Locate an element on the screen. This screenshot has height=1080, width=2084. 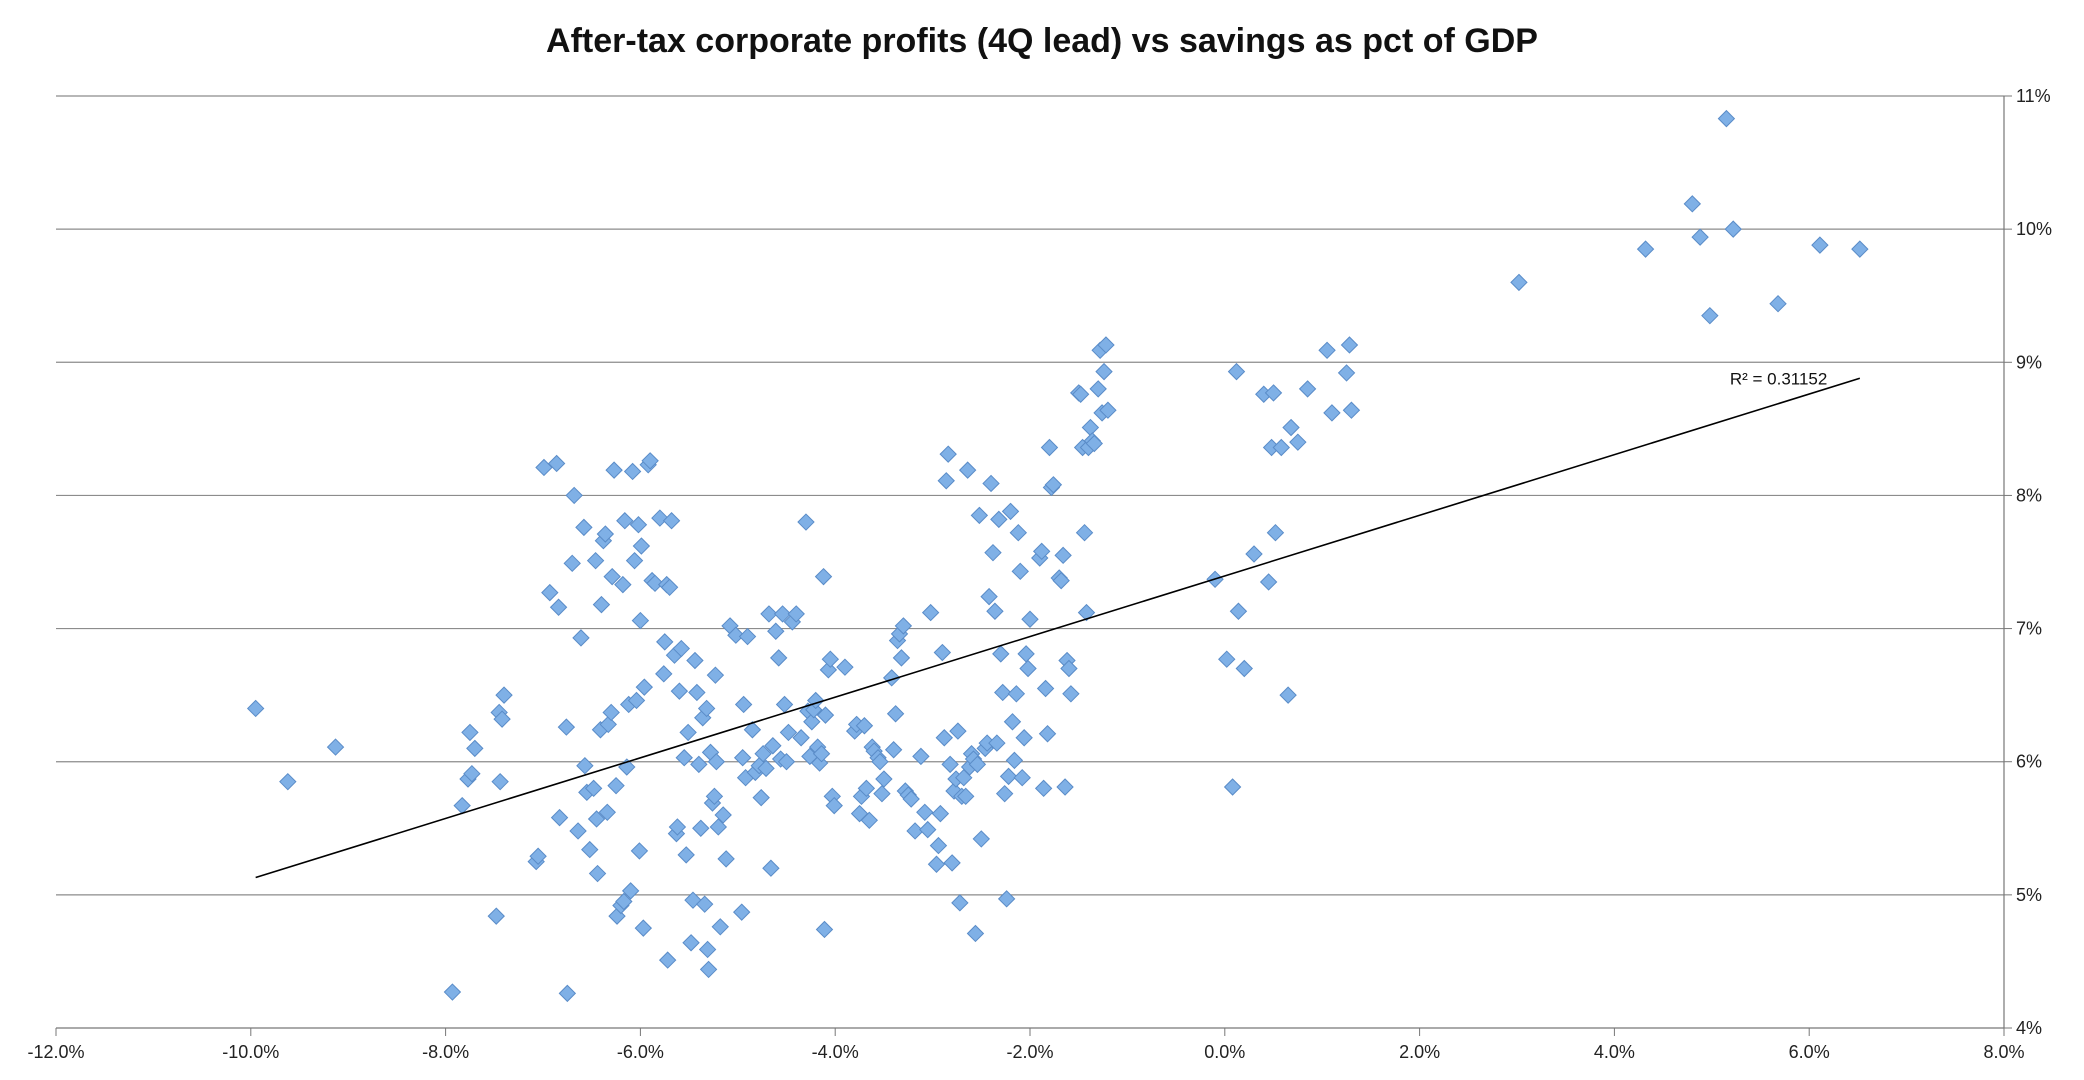
y-tick-label: 9% is located at coordinates (2029, 362).